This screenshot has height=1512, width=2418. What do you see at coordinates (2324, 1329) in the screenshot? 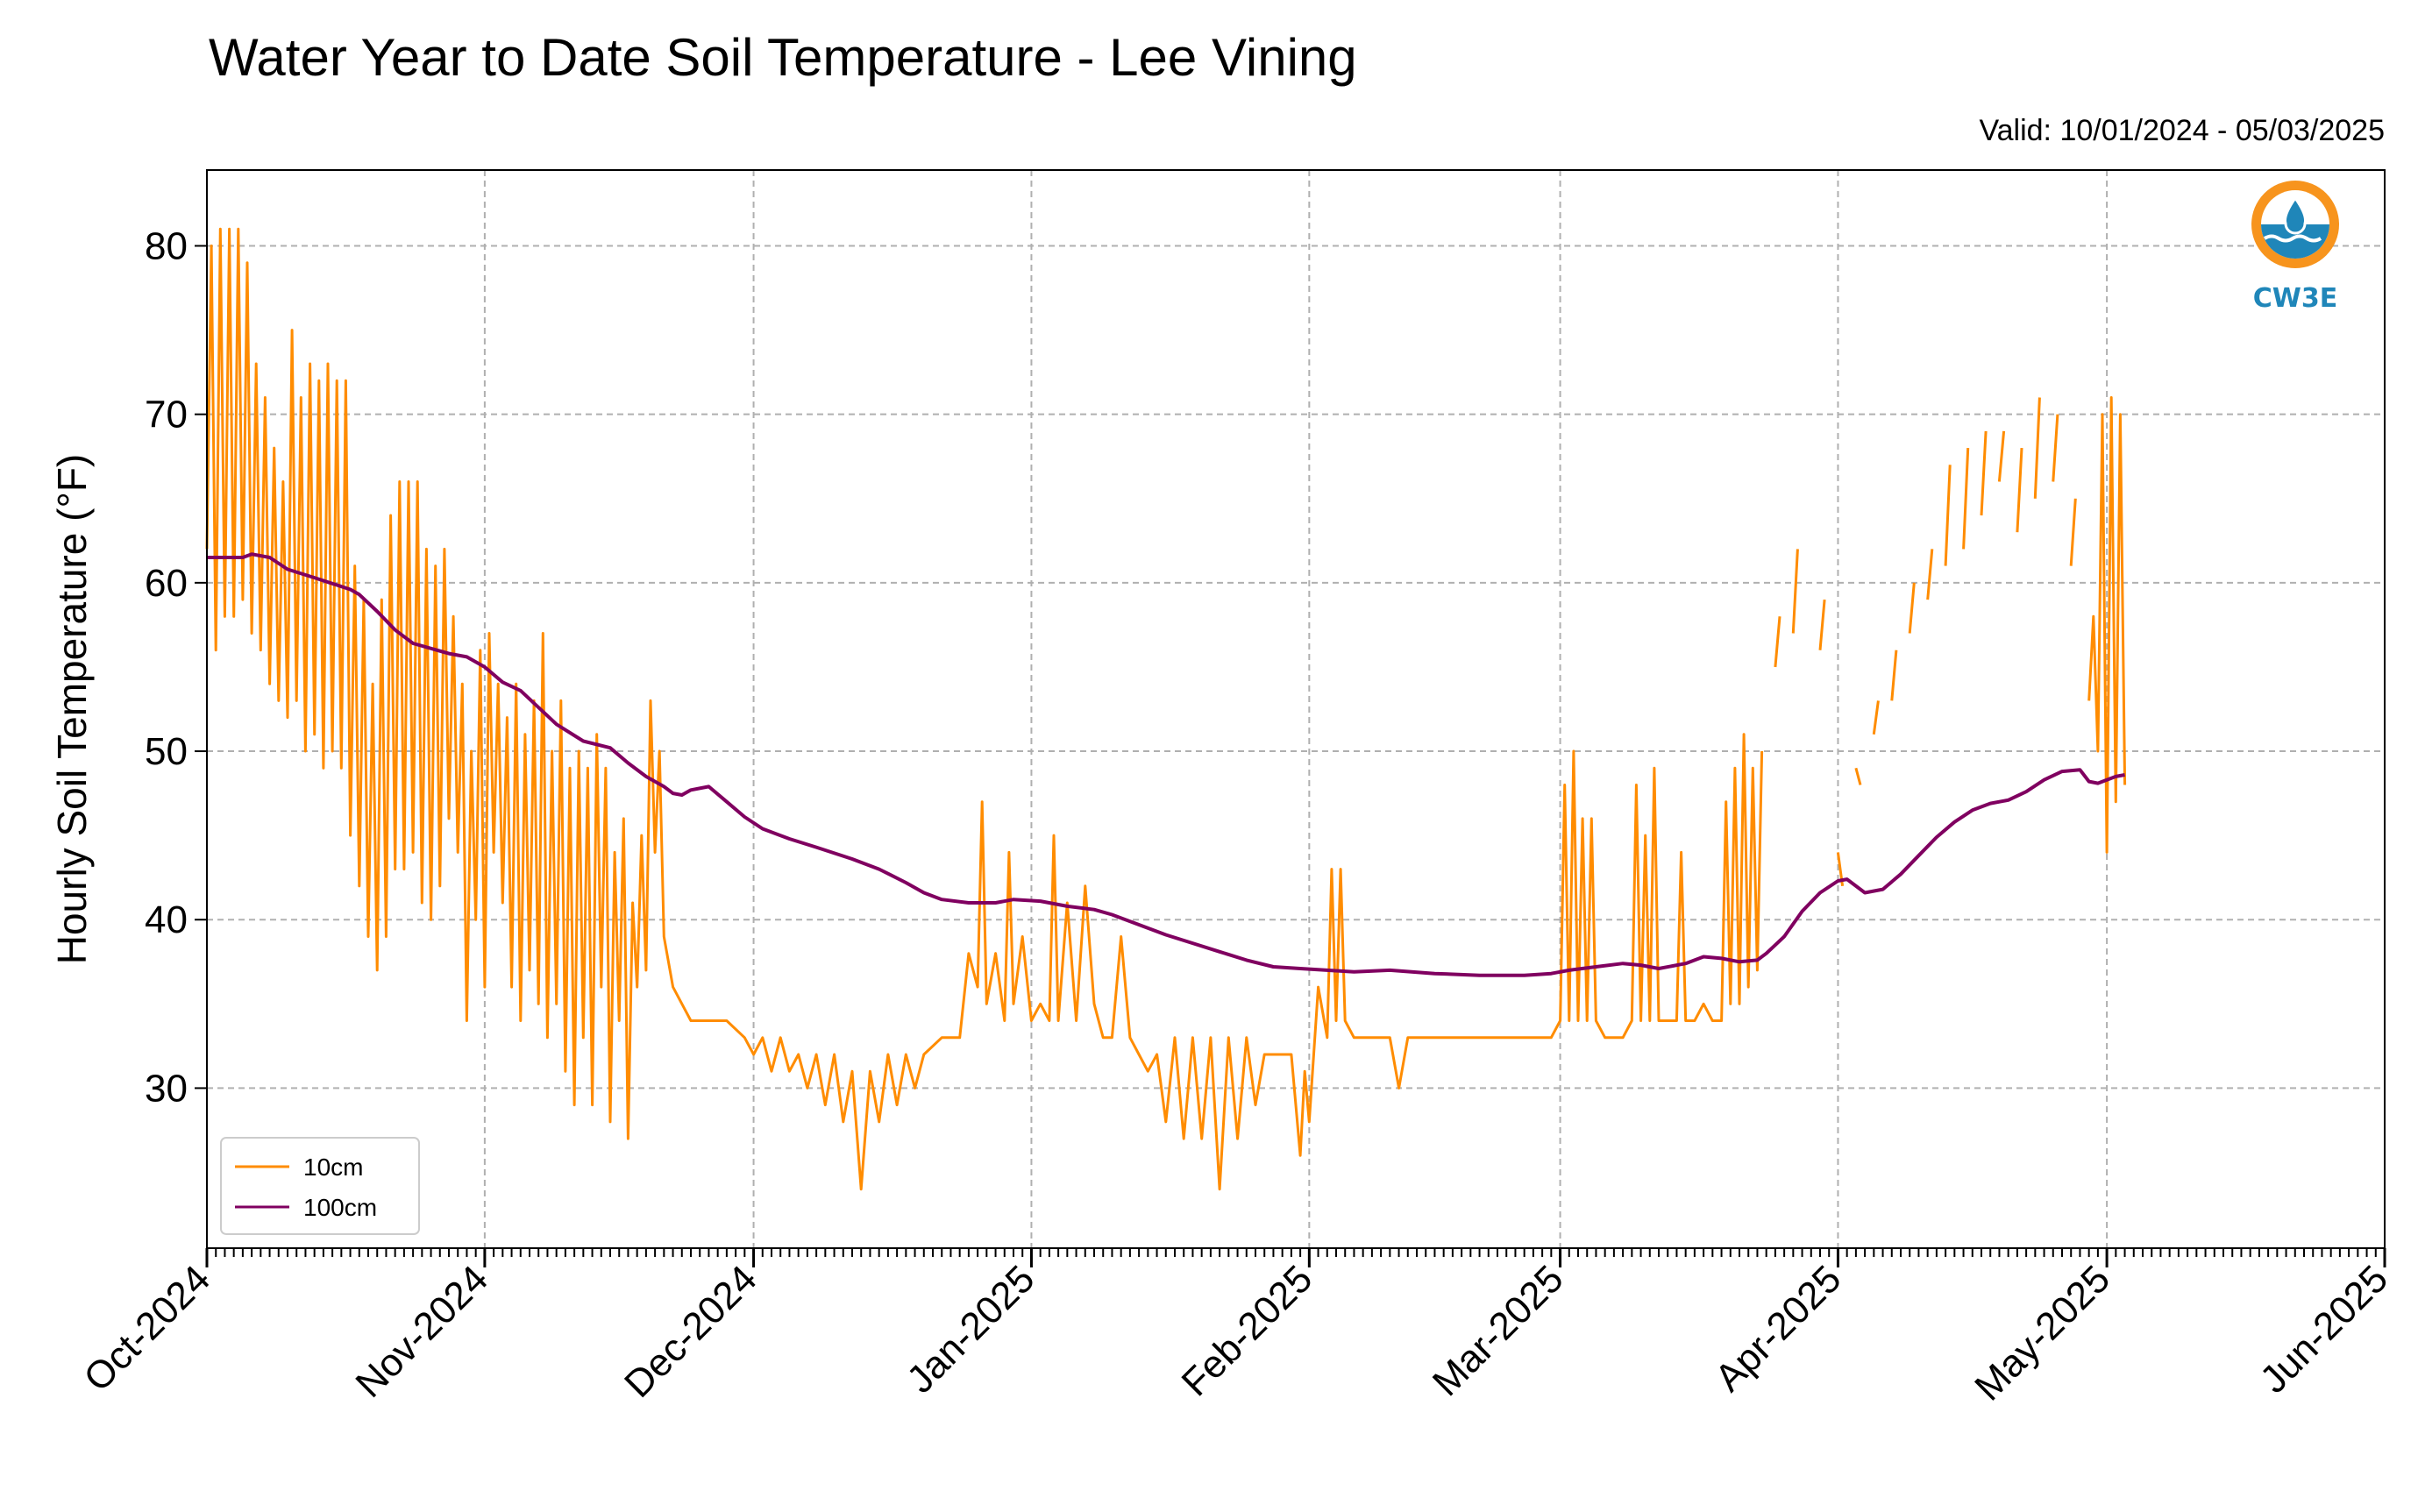
I see `x-tick-label: Jun-2025` at bounding box center [2324, 1329].